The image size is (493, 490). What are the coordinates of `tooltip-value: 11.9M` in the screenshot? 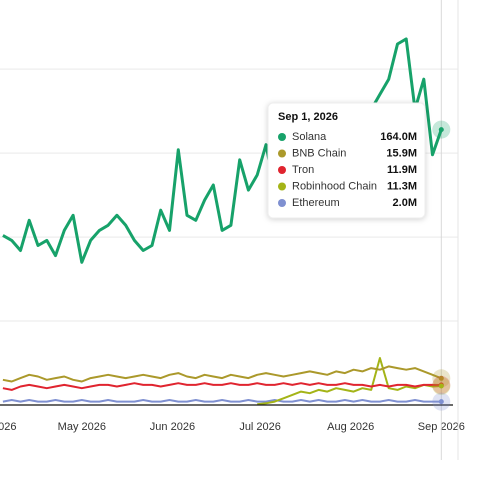 It's located at (402, 170).